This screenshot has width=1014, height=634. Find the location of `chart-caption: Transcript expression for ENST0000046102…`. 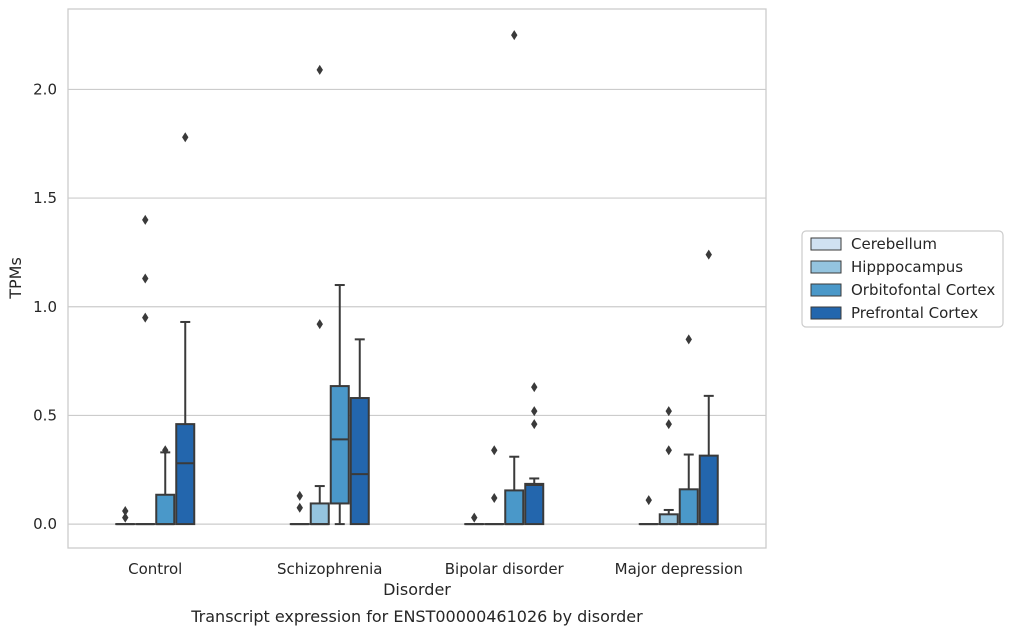

chart-caption: Transcript expression for ENST0000046102… is located at coordinates (416, 616).